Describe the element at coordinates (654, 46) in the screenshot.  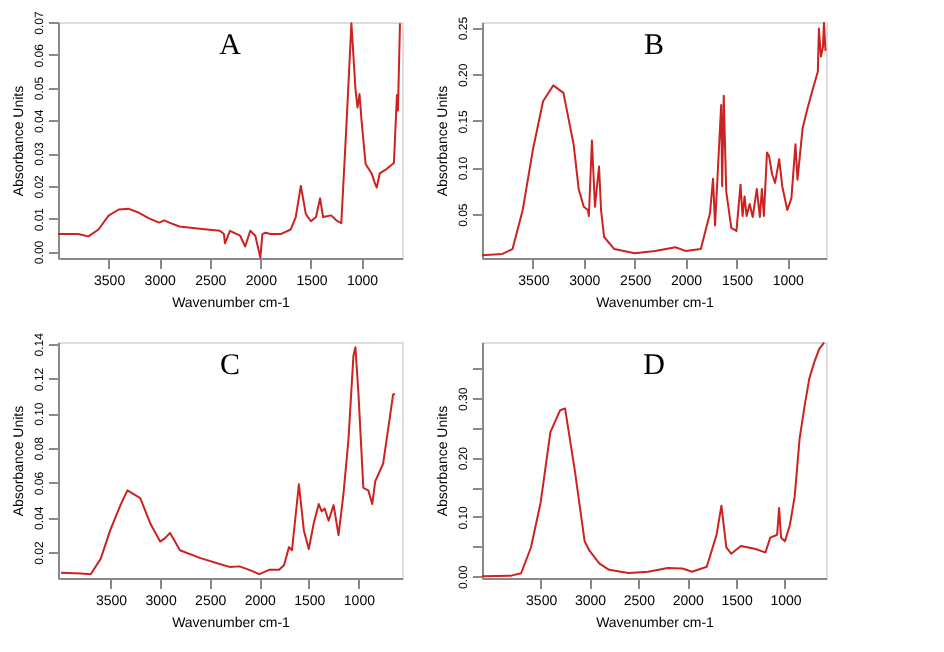
I see `chart-title: B` at that location.